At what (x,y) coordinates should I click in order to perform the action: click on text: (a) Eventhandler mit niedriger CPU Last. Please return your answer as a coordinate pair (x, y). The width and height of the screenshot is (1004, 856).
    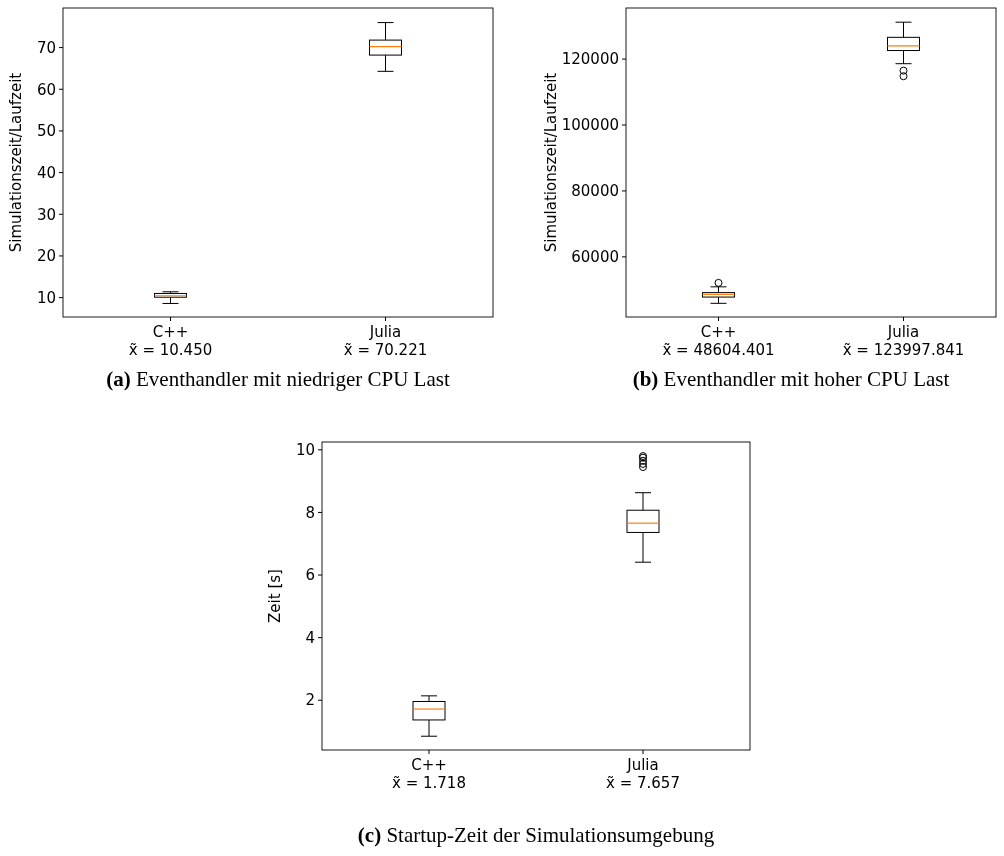
    Looking at the image, I should click on (278, 379).